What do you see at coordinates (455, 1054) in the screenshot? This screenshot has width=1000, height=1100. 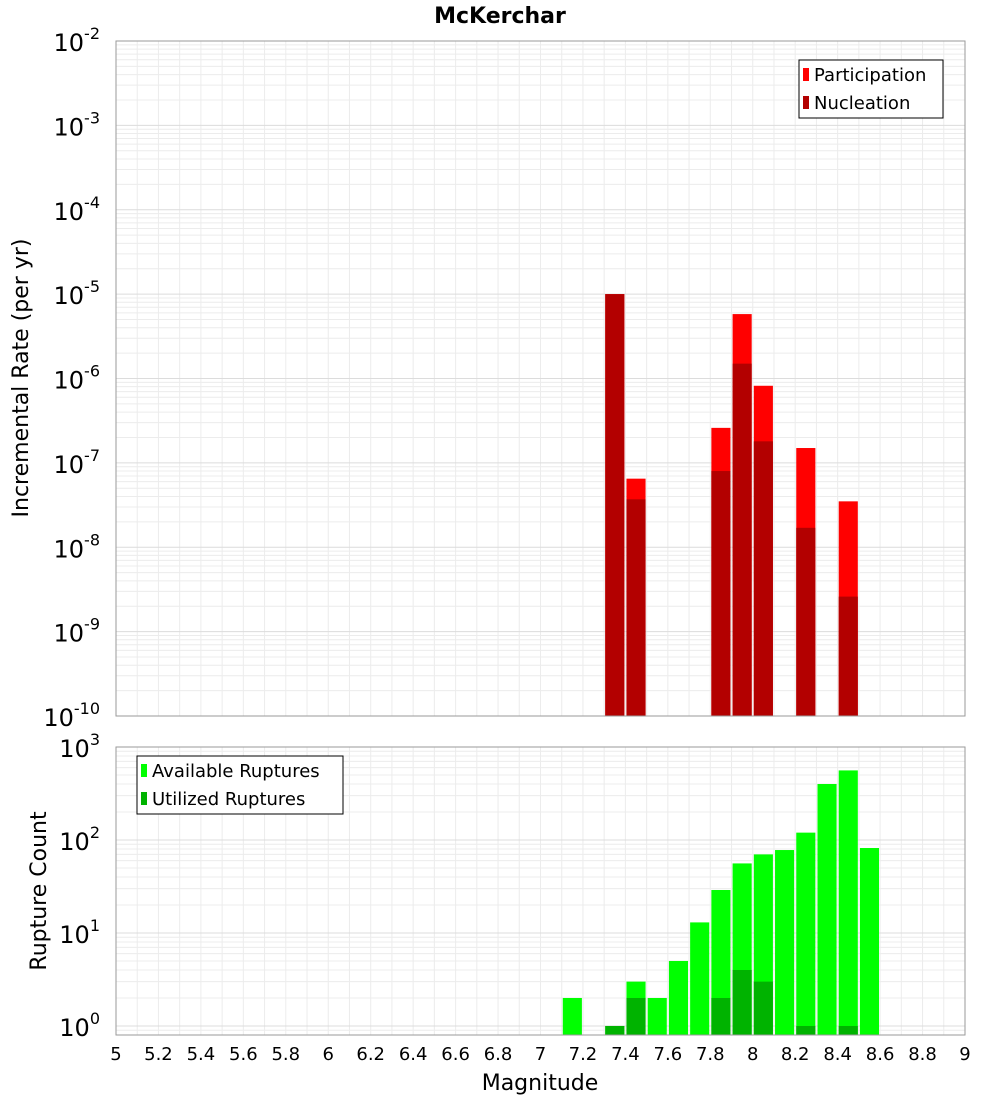 I see `x-tick-label: 6.6` at bounding box center [455, 1054].